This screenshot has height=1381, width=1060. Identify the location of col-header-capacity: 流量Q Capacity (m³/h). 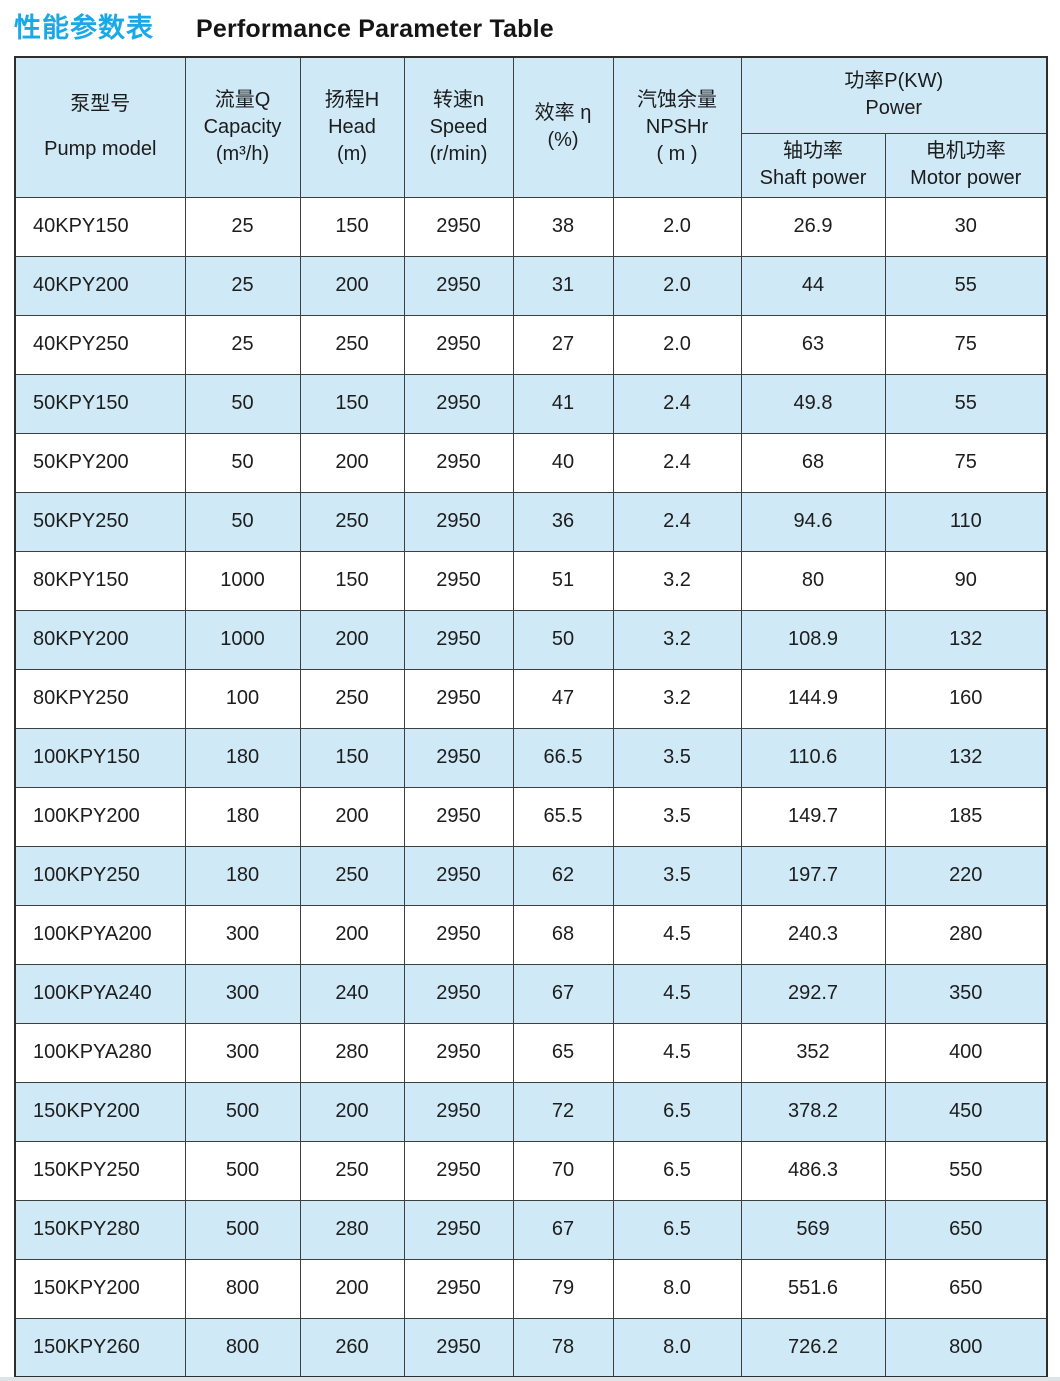
(242, 127).